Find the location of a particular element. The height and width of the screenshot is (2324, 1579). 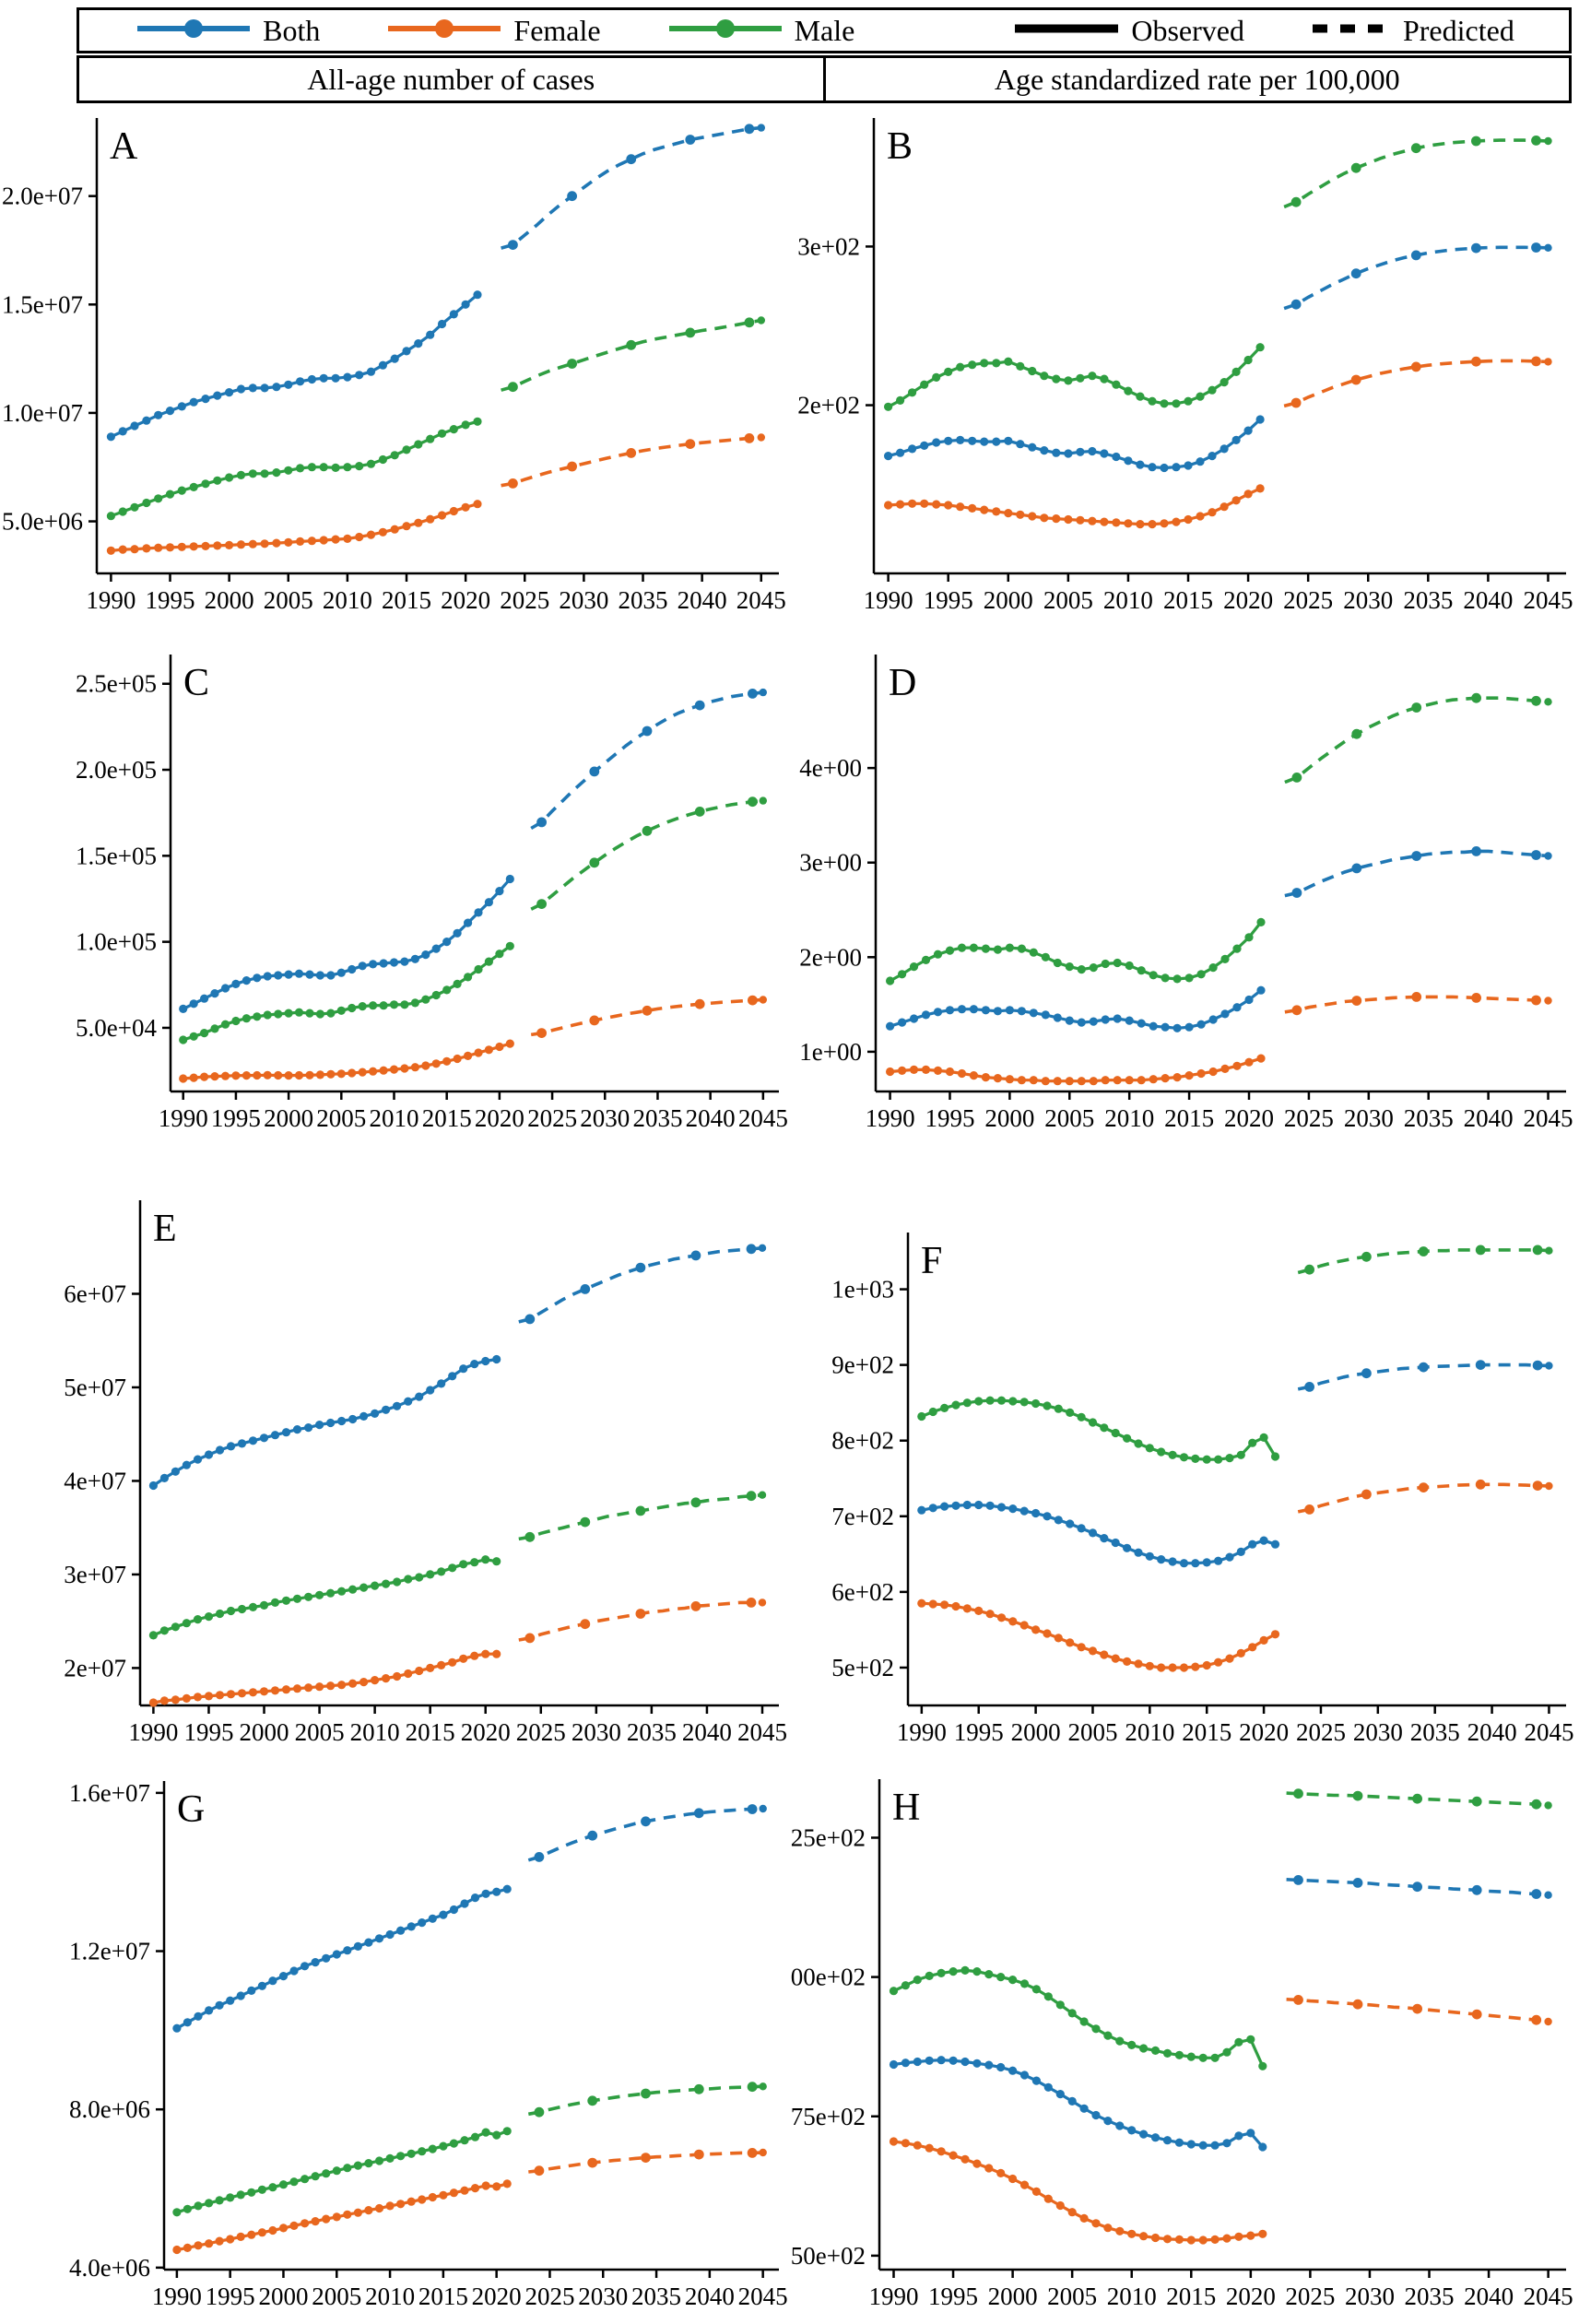

y-tick-label: 2.0e+07 is located at coordinates (43, 197).